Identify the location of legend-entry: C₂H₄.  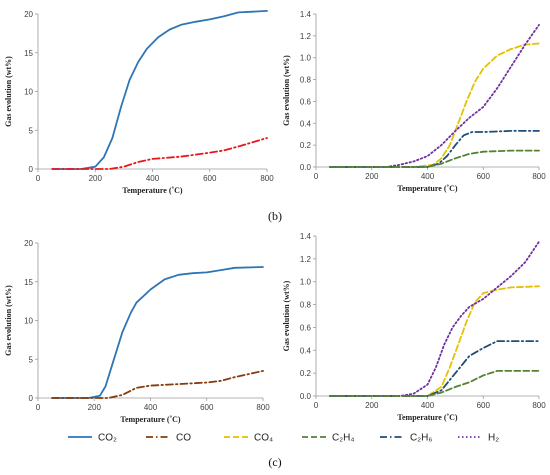
(343, 438).